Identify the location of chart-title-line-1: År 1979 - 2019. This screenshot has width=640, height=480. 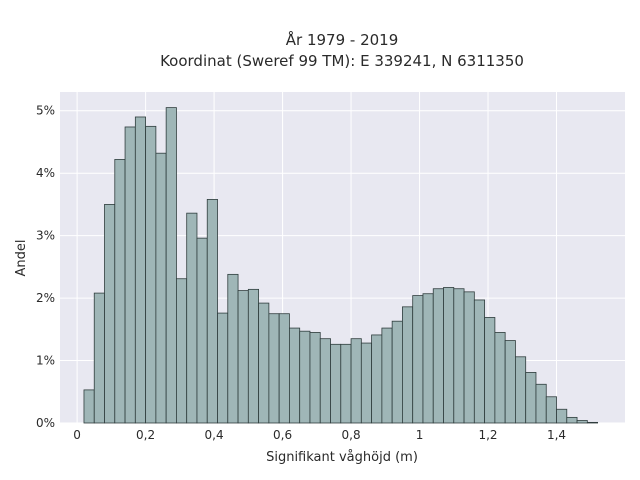
(342, 39).